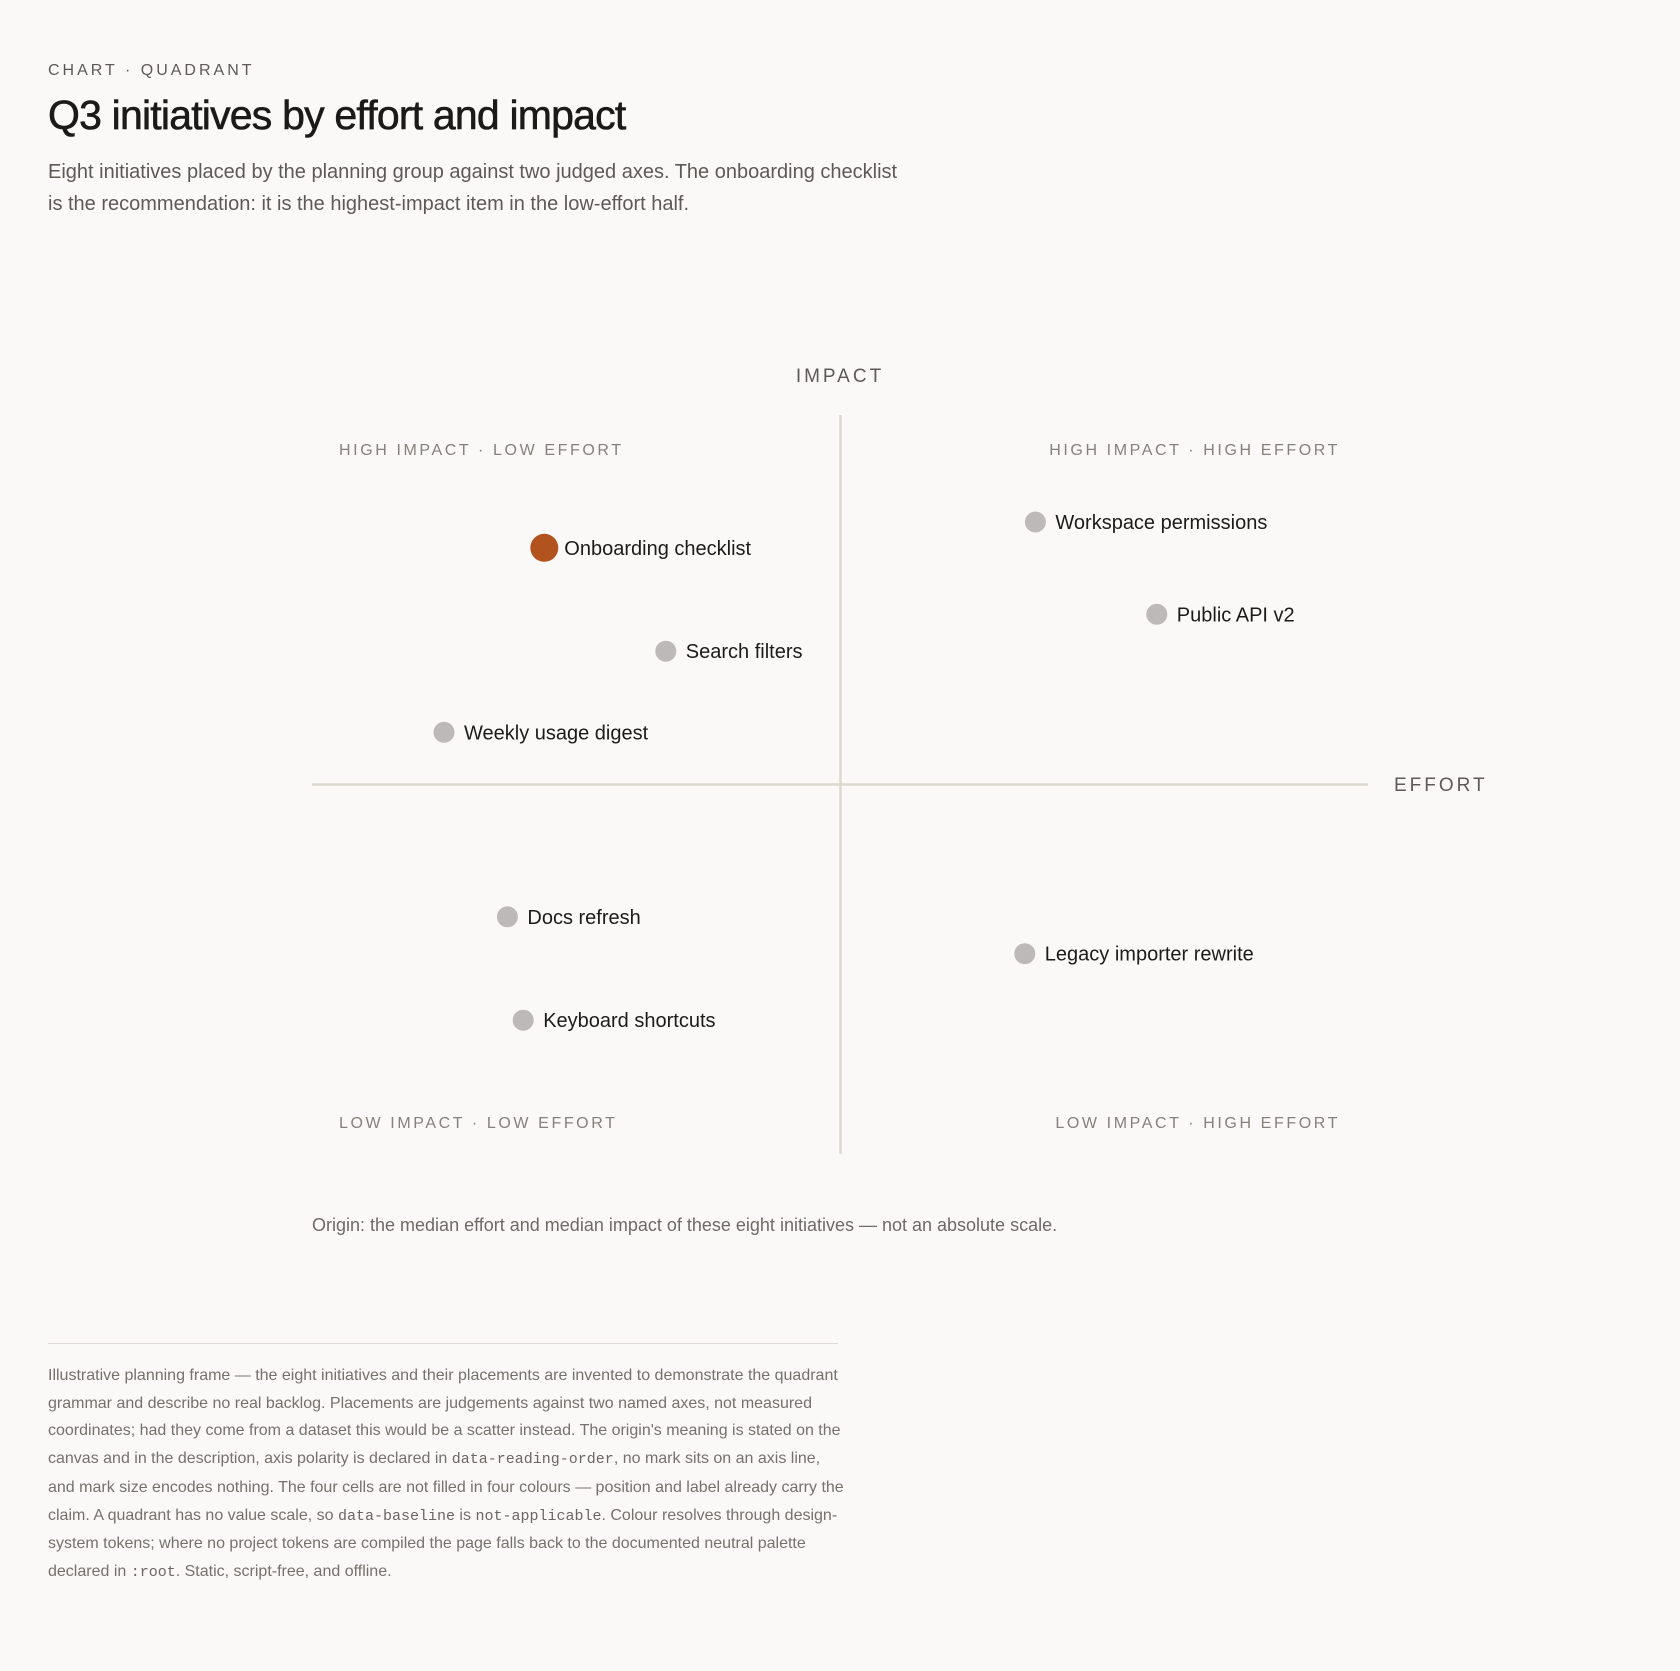  I want to click on quadrant-label-bottom-right: LOW IMPACT · HIGH EFFORT, so click(1197, 1123).